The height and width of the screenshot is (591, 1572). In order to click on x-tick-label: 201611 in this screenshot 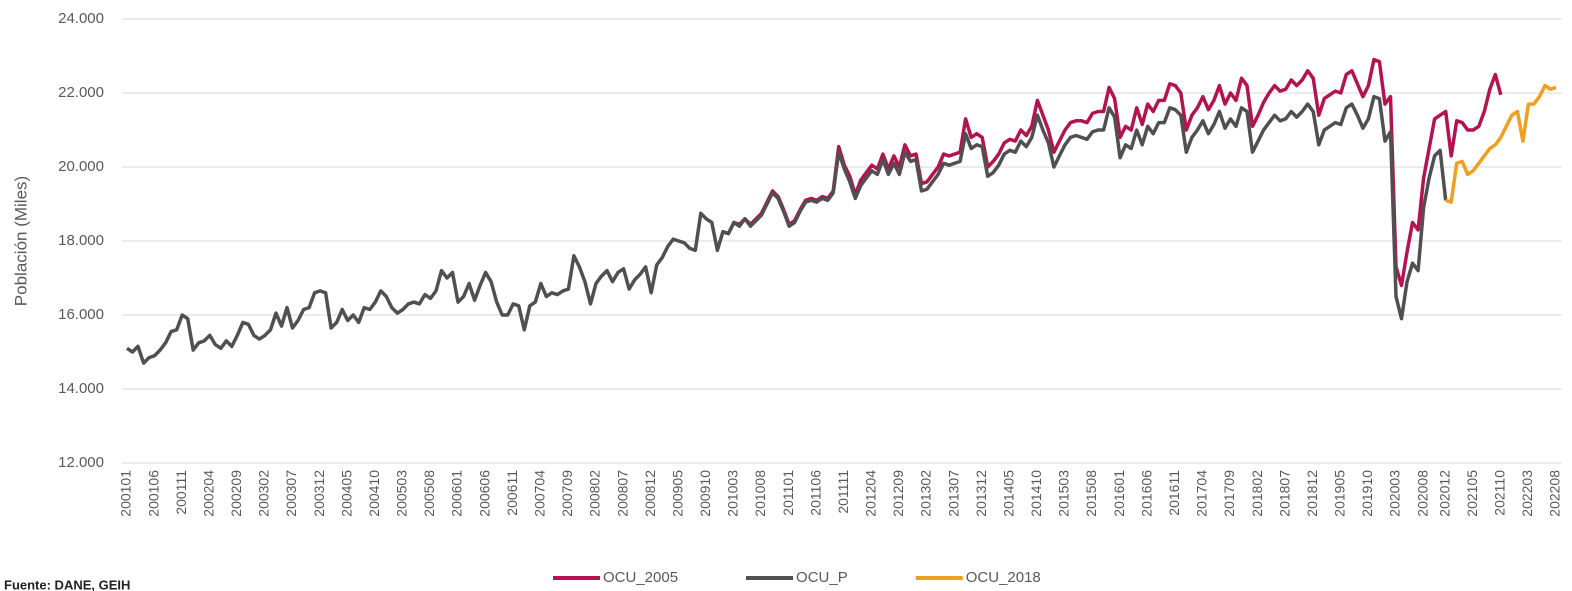, I will do `click(1174, 493)`.